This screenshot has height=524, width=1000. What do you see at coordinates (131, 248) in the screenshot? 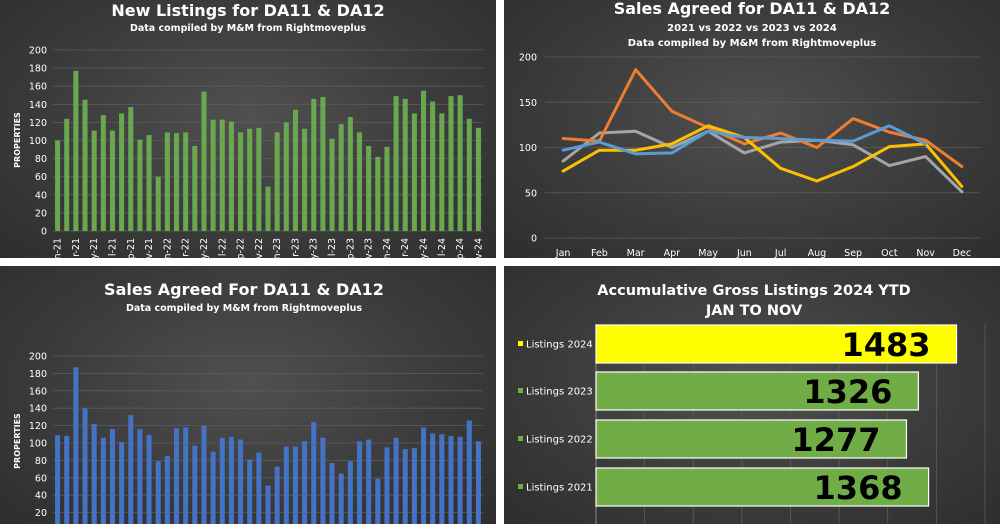
I see `x-tick-label: p-21` at bounding box center [131, 248].